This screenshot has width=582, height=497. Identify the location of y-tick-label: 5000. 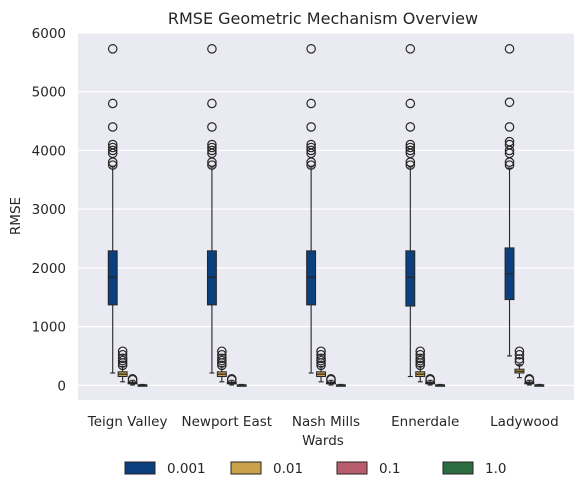
(49, 93).